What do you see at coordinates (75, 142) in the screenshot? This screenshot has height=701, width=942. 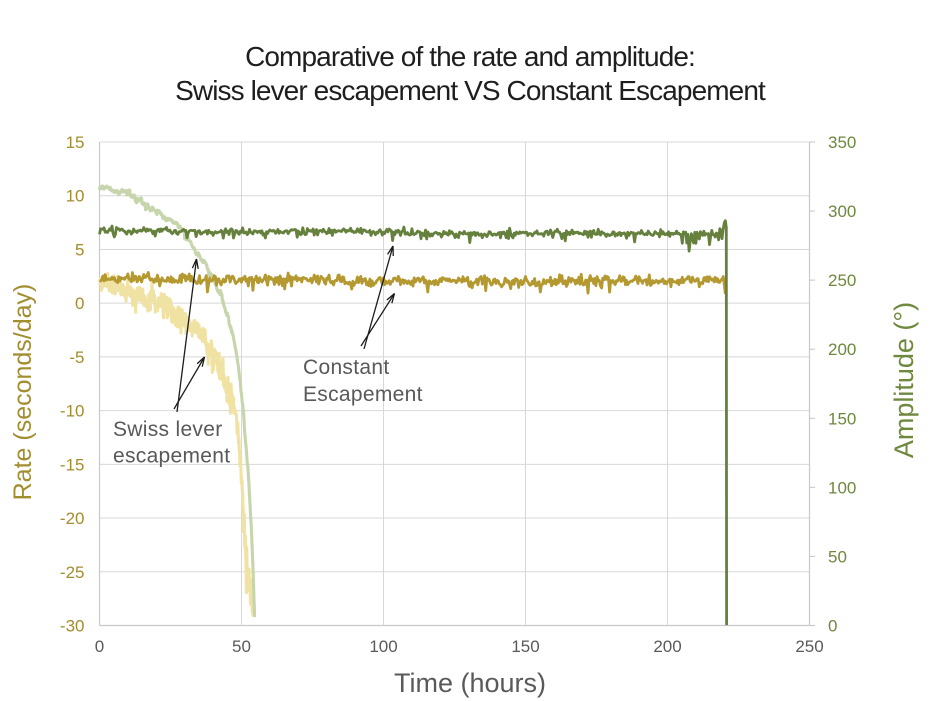 I see `left-tick-label: 15` at bounding box center [75, 142].